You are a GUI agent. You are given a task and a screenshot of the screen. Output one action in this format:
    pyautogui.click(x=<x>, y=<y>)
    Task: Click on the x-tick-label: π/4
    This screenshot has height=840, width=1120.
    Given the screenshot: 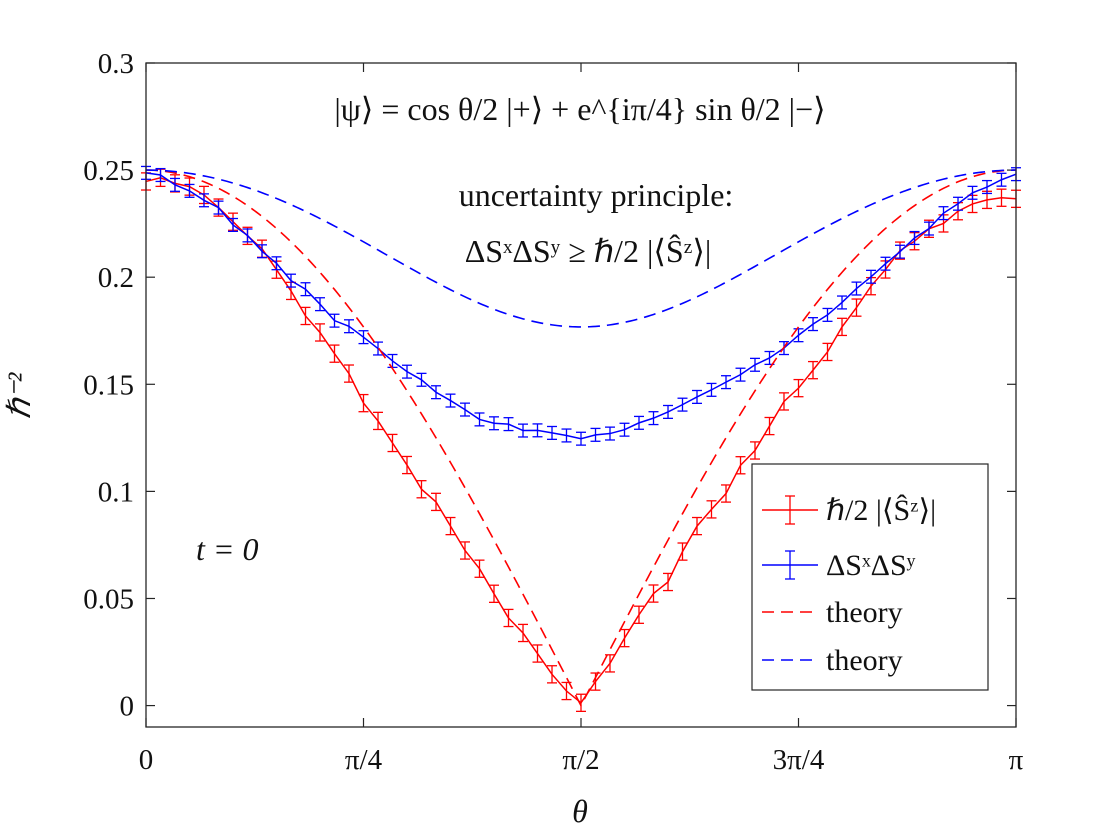 What is the action you would take?
    pyautogui.click(x=364, y=760)
    